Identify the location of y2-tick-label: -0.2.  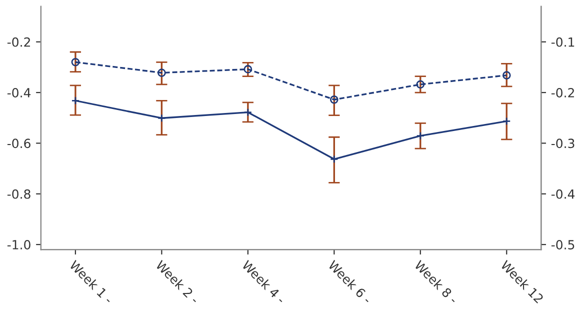
(562, 93).